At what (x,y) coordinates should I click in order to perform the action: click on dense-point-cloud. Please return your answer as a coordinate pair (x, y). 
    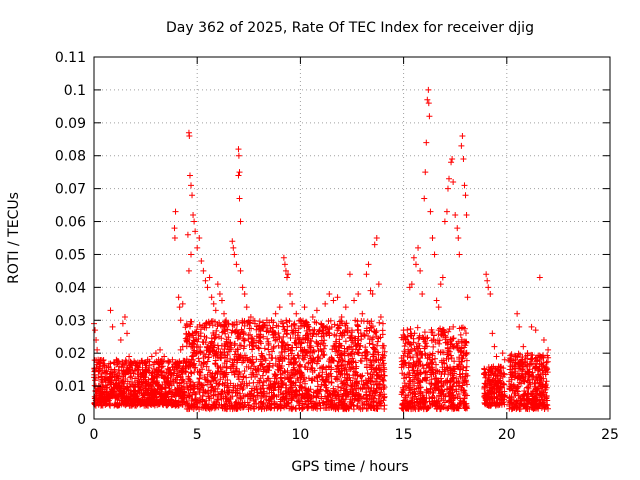
    Looking at the image, I should click on (321, 365).